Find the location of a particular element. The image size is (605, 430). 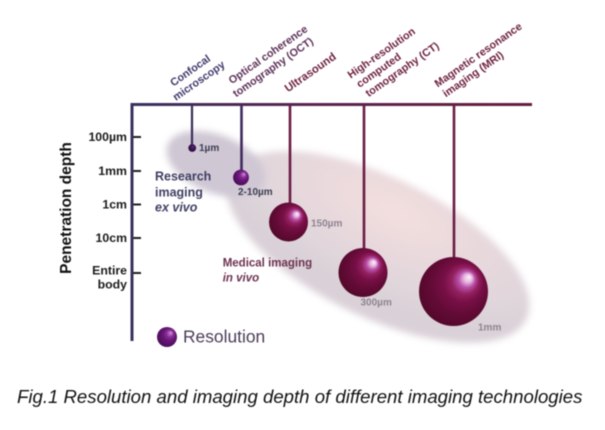

svg-text: 300µm is located at coordinates (376, 303).